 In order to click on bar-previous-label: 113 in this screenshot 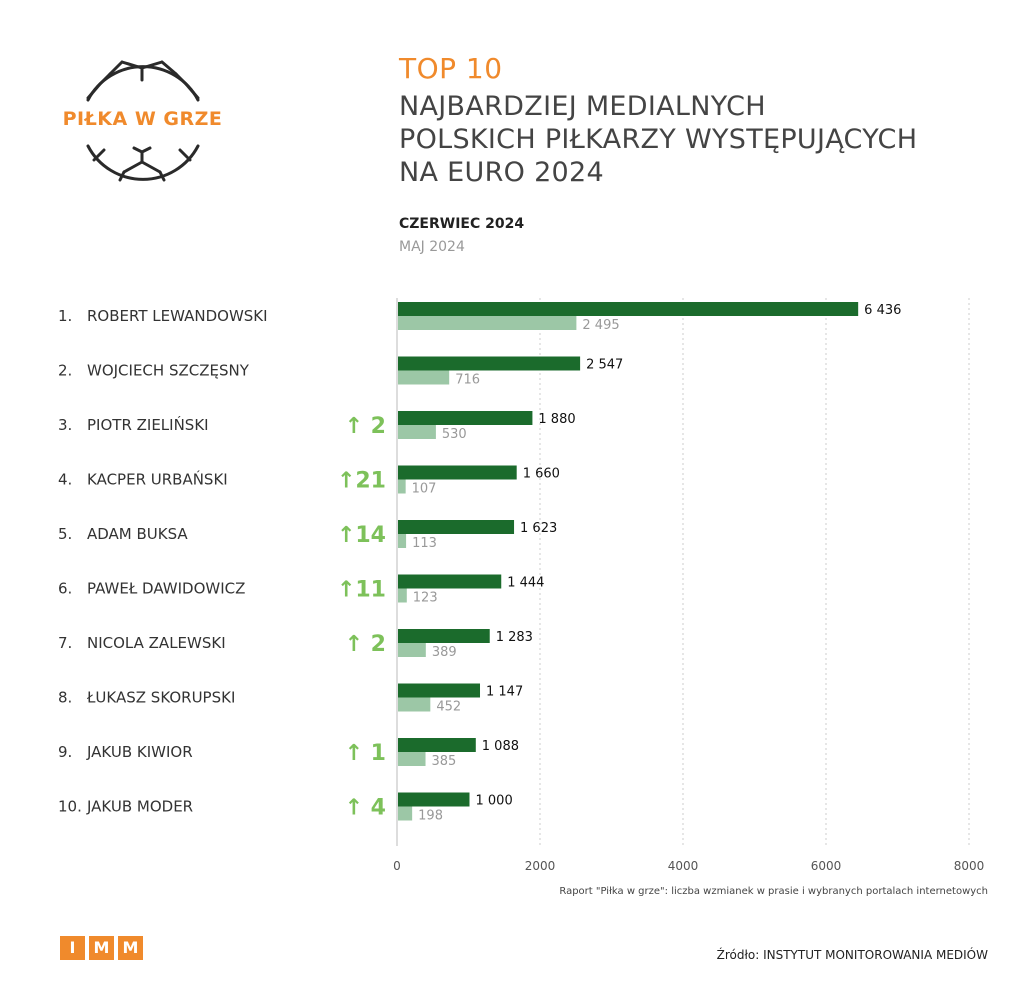, I will do `click(424, 543)`.